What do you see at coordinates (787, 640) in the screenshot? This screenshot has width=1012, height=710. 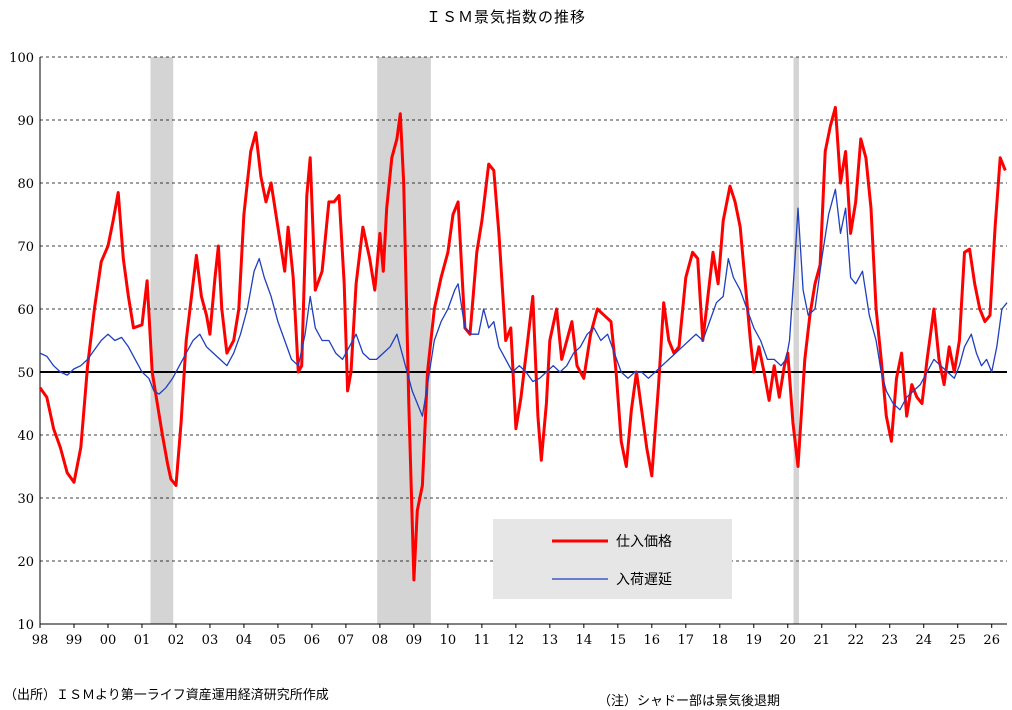 I see `x-tick-label: 20` at bounding box center [787, 640].